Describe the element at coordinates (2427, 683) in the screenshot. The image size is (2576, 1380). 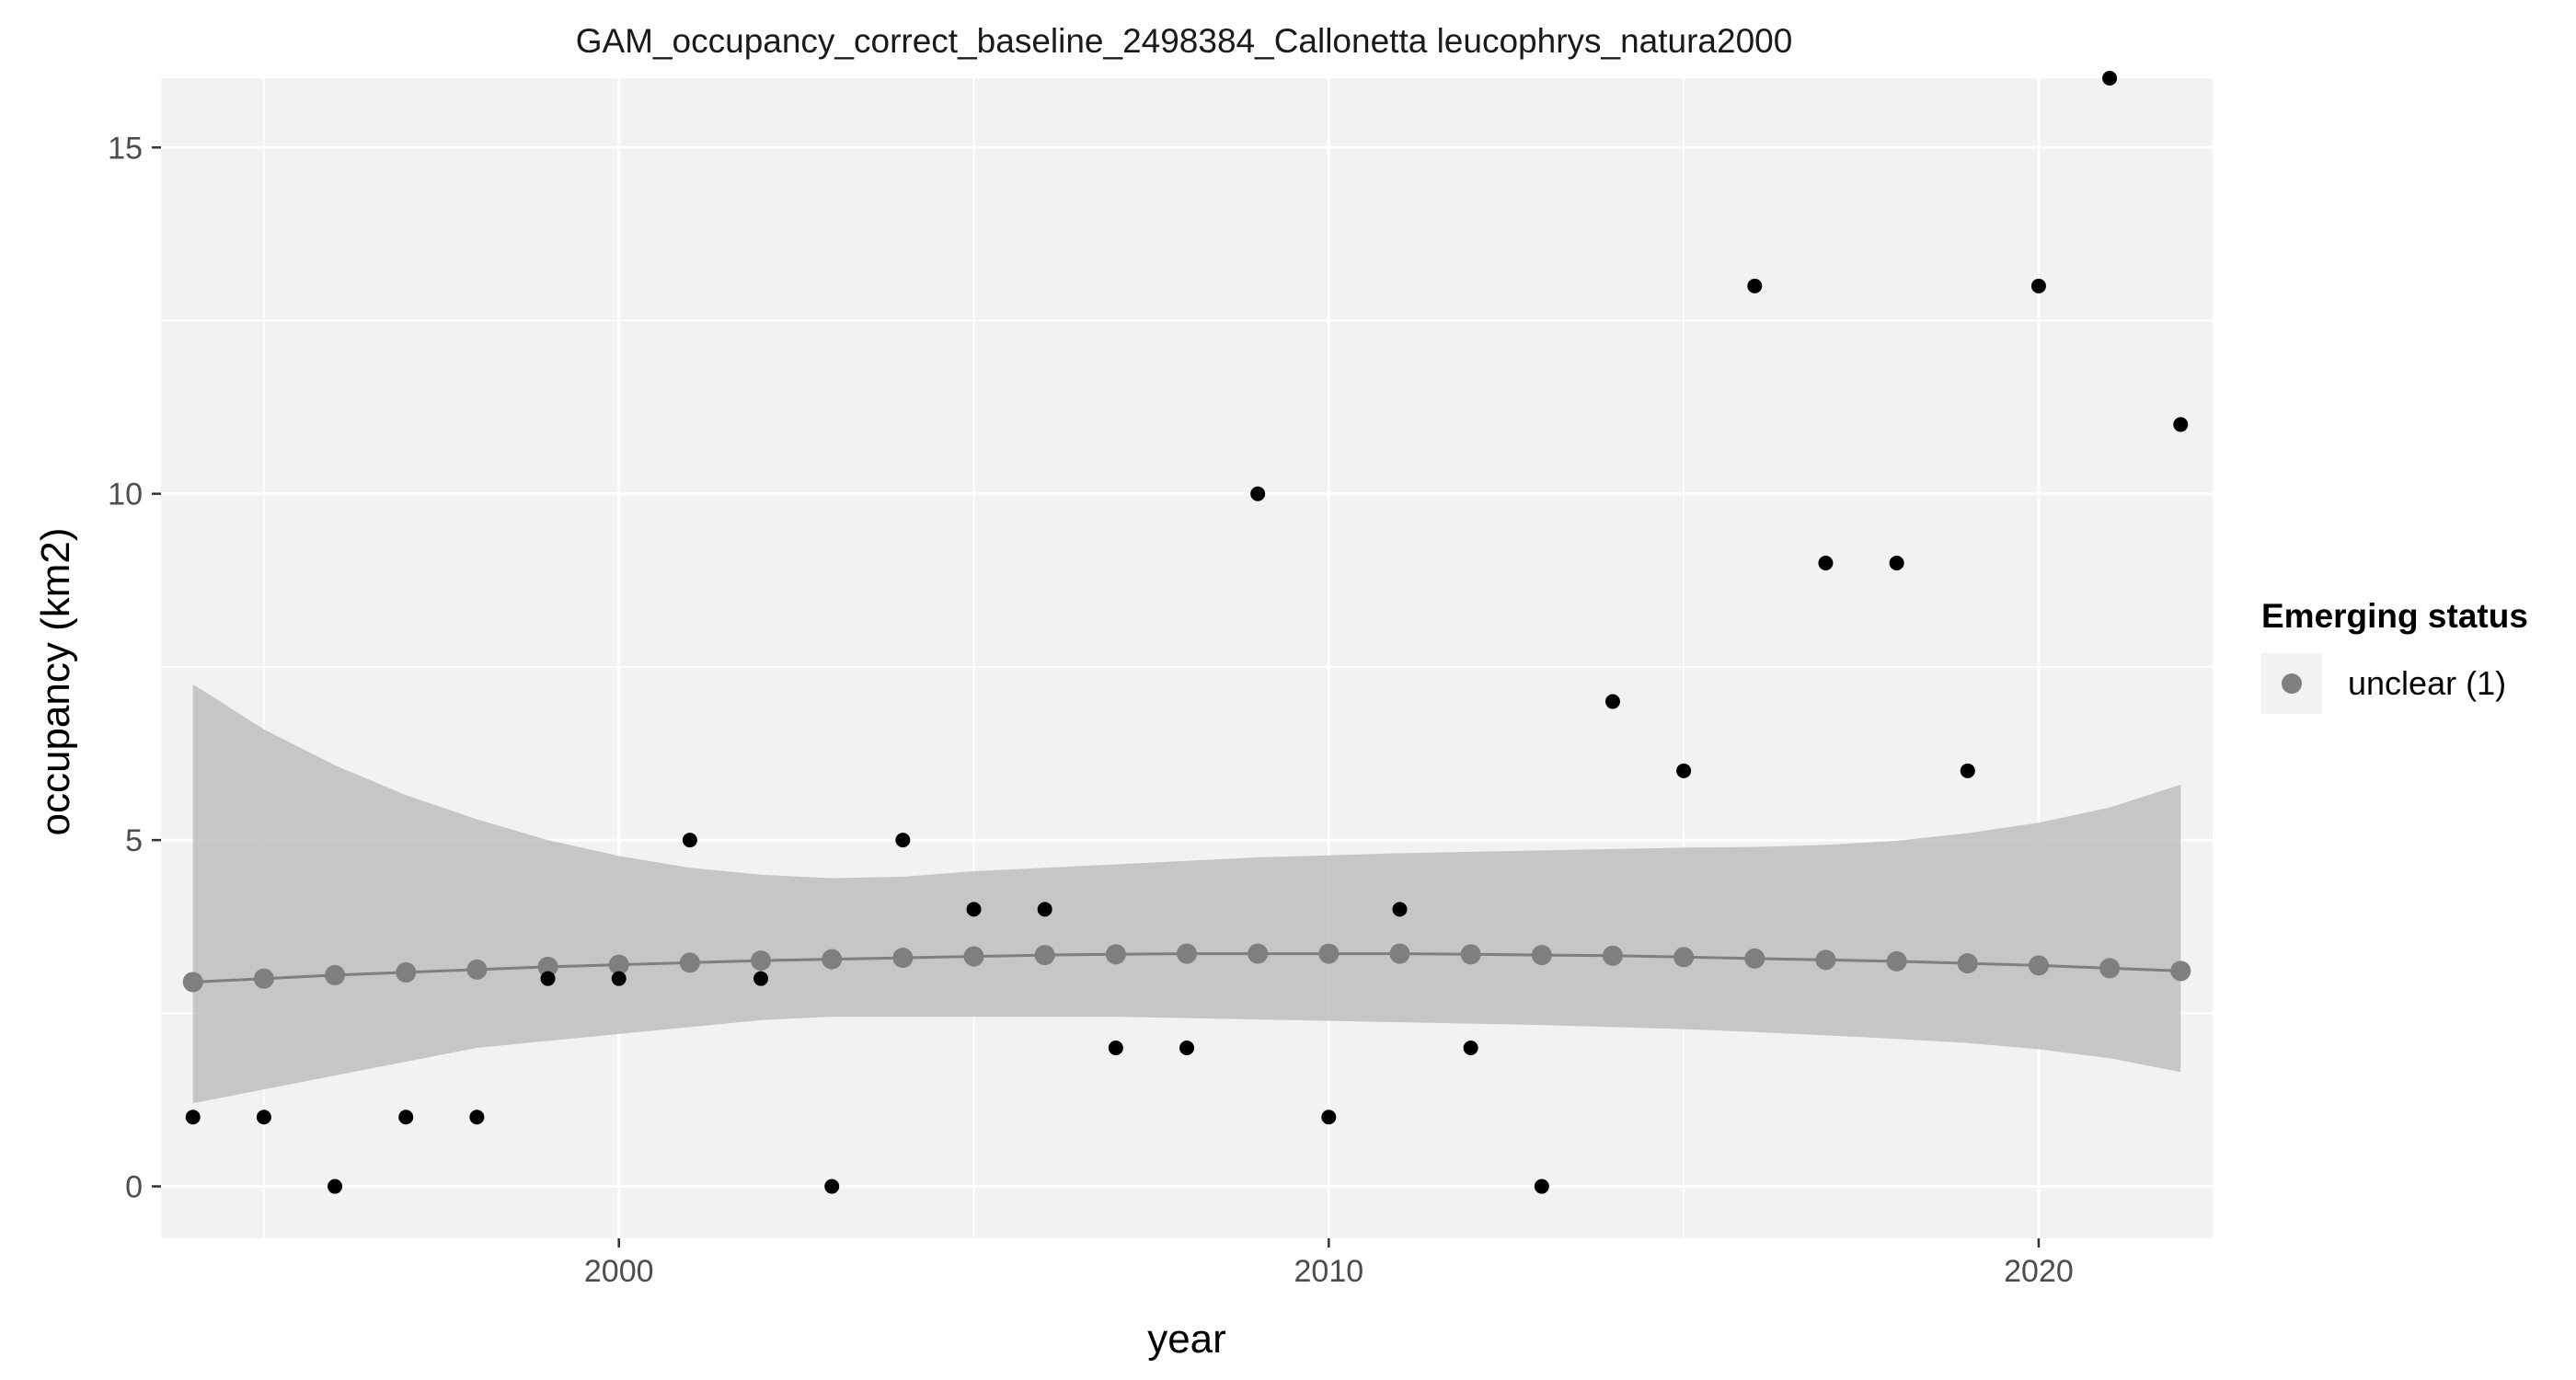
I see `legend-label: unclear (1)` at that location.